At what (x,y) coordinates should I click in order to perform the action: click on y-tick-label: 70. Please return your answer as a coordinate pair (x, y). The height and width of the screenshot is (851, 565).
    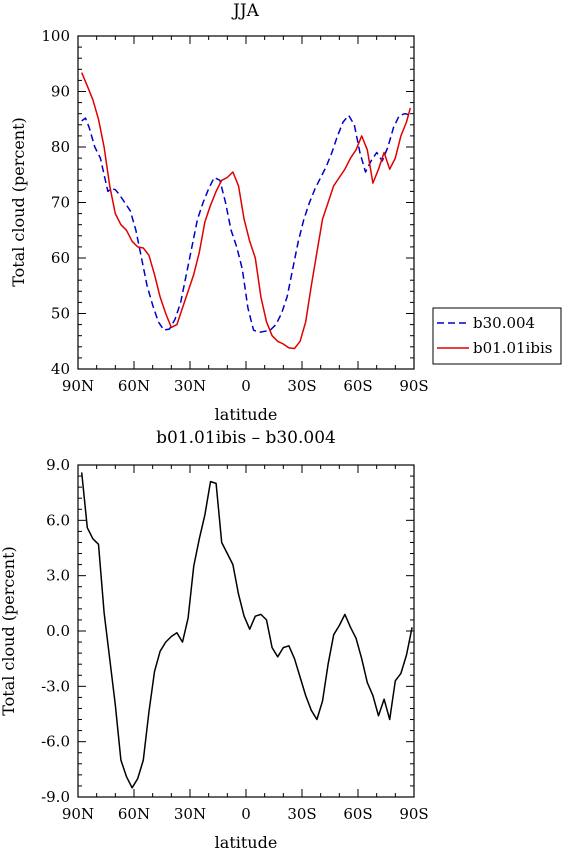
    Looking at the image, I should click on (60, 203).